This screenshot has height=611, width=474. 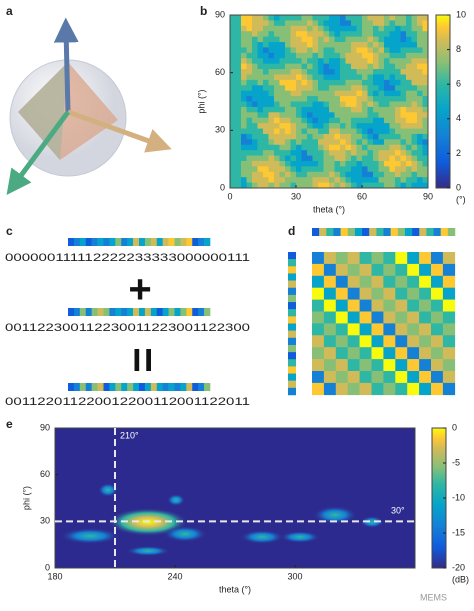 What do you see at coordinates (220, 72) in the screenshot?
I see `y-tick-label: 60` at bounding box center [220, 72].